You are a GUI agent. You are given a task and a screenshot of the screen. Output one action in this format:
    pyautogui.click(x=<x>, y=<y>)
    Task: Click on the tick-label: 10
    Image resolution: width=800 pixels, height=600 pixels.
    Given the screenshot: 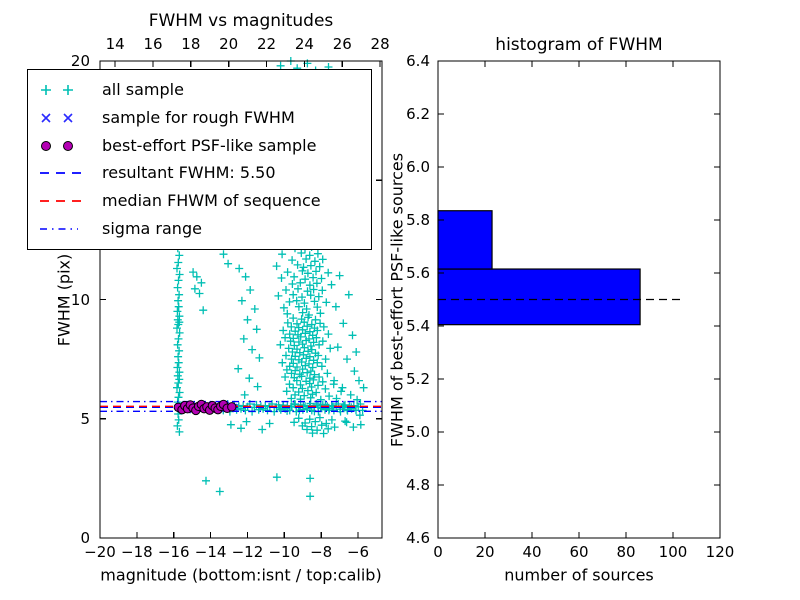 What is the action you would take?
    pyautogui.click(x=80, y=299)
    